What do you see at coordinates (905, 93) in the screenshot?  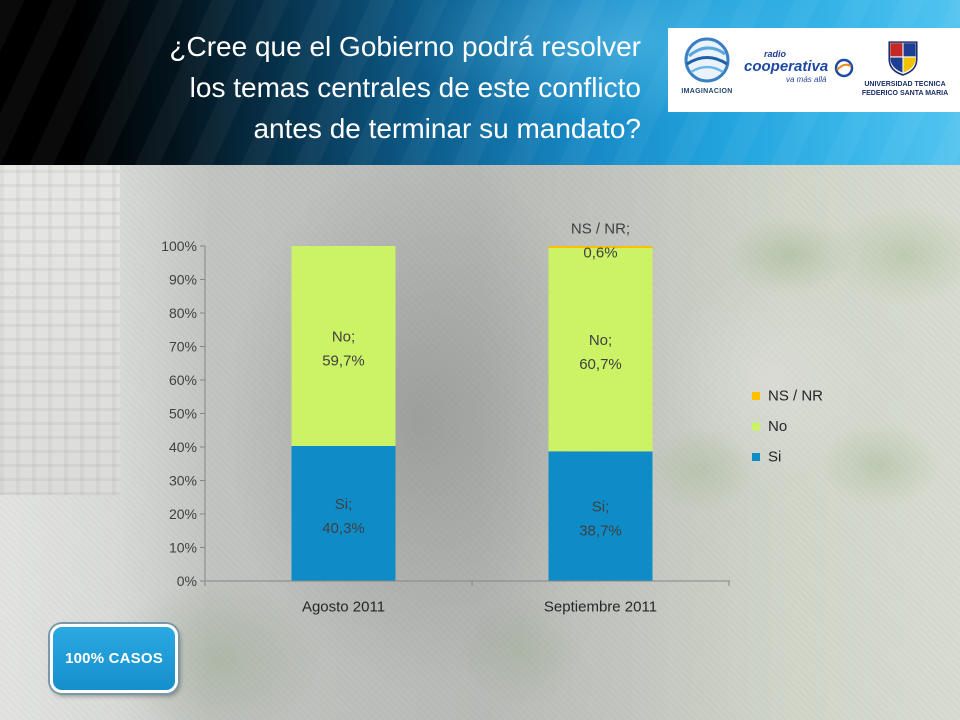 I see `utfsm-wordmark-line-2: FEDERICO SANTA MARIA` at bounding box center [905, 93].